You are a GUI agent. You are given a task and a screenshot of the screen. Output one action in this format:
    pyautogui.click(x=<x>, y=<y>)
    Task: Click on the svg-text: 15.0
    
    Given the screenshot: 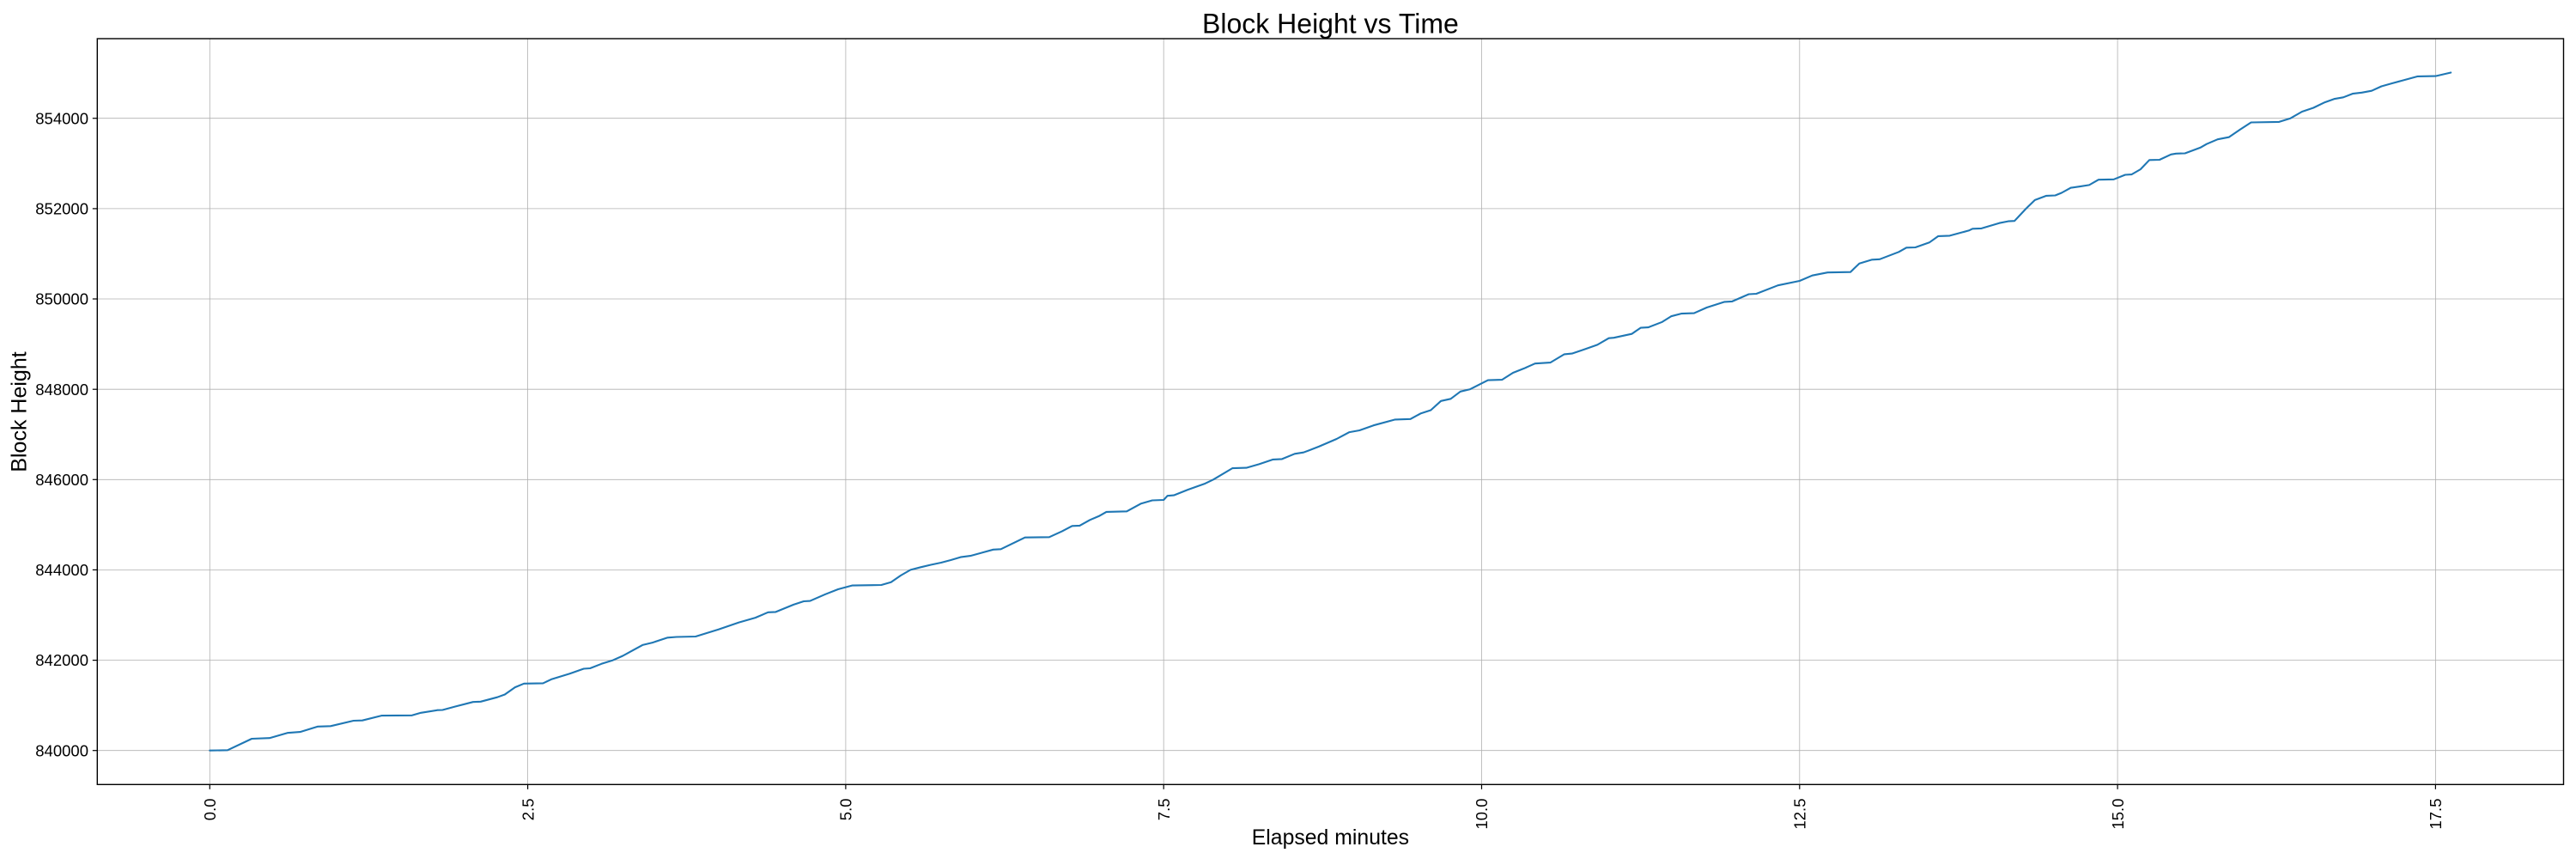 What is the action you would take?
    pyautogui.click(x=2118, y=814)
    